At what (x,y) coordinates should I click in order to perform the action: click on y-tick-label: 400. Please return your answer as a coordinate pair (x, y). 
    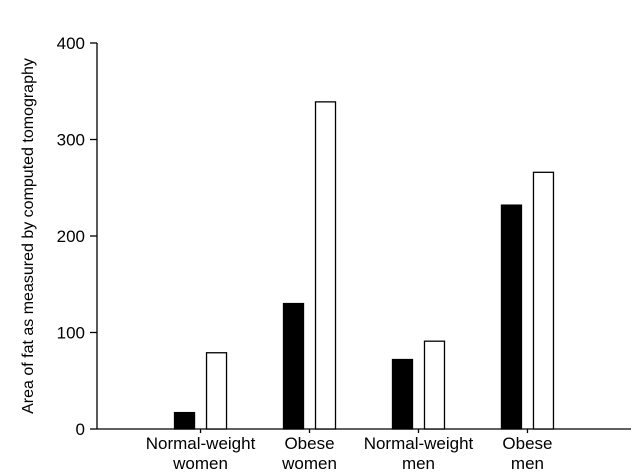
    Looking at the image, I should click on (71, 43).